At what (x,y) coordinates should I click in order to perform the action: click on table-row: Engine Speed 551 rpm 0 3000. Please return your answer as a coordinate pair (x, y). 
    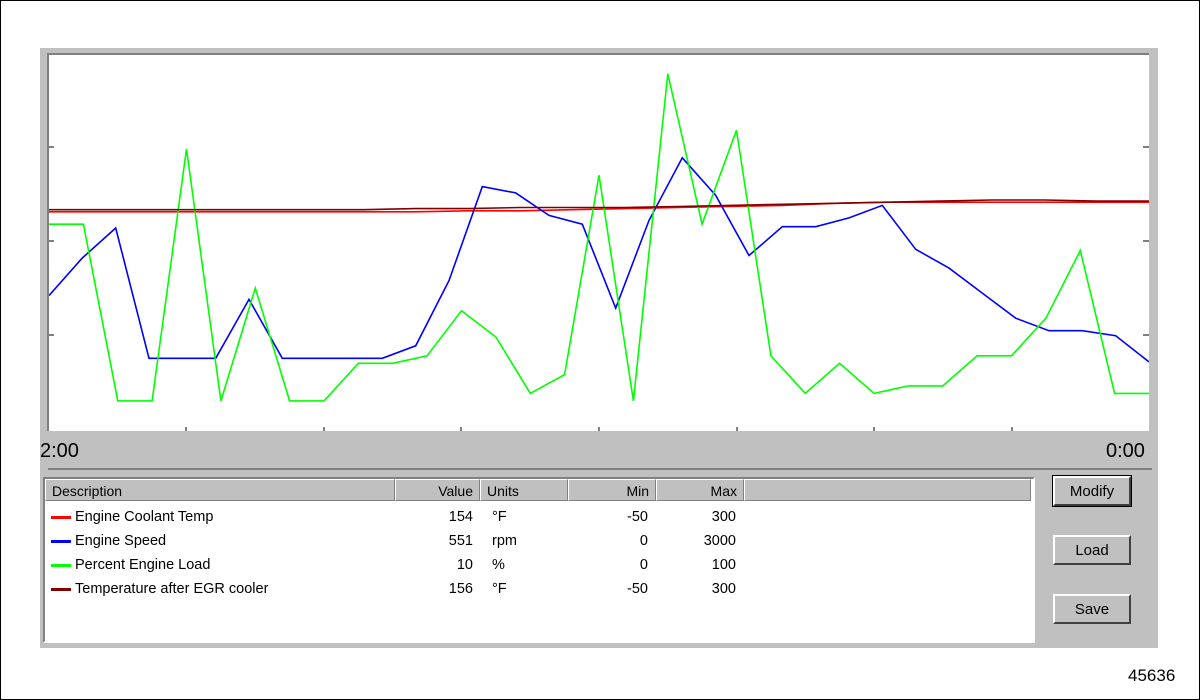
    Looking at the image, I should click on (539, 541).